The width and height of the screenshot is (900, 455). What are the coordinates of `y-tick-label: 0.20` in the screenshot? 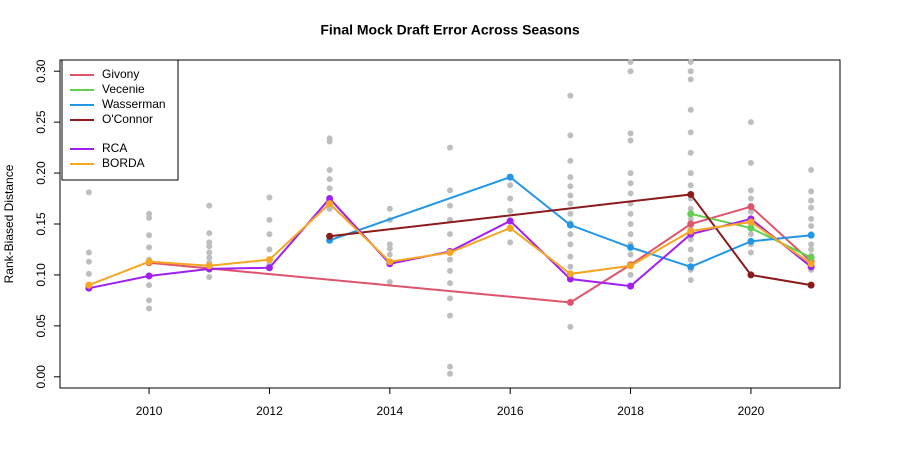 It's located at (41, 173).